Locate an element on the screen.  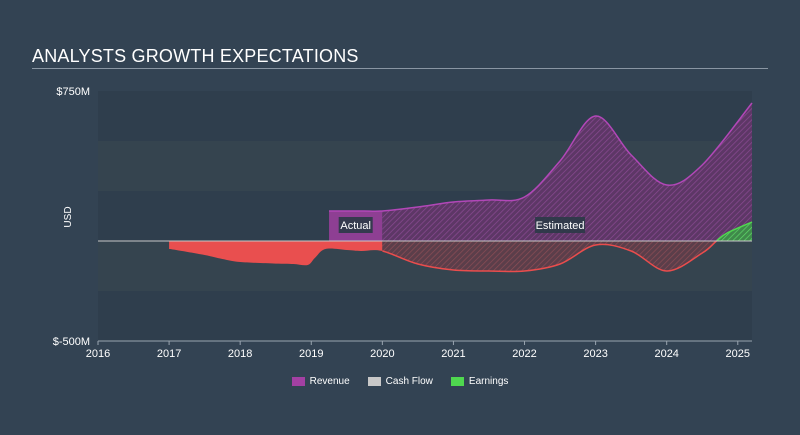
legend: Revenue Cash Flow Earnings is located at coordinates (400, 381).